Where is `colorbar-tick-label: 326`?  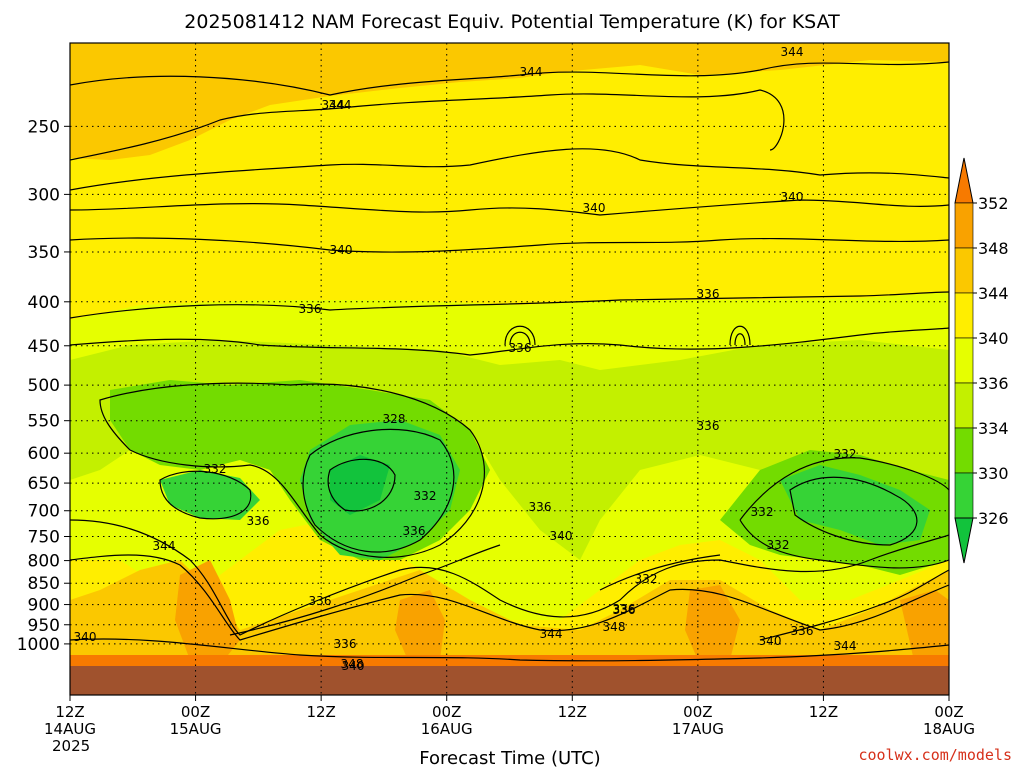 colorbar-tick-label: 326 is located at coordinates (993, 518).